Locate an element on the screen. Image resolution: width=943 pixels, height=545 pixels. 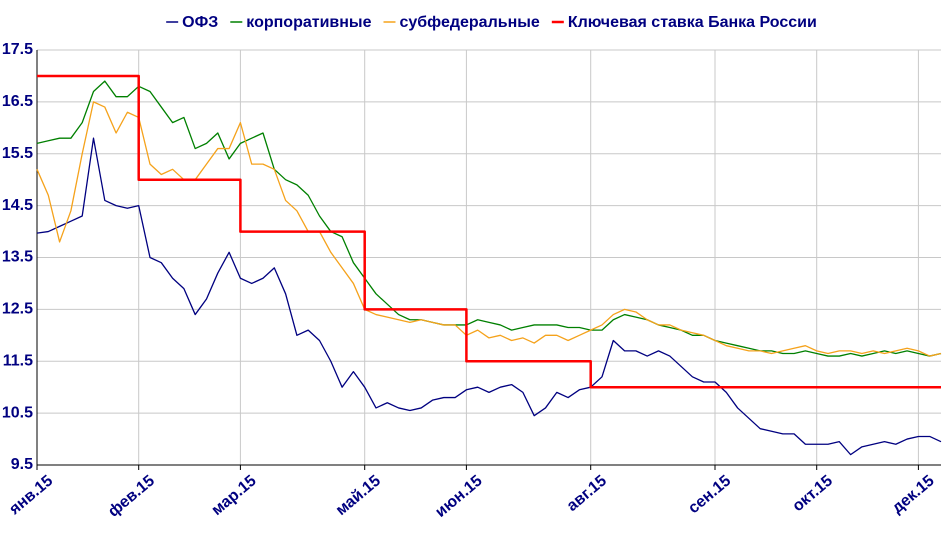
legend-label: корпоративные is located at coordinates (308, 22).